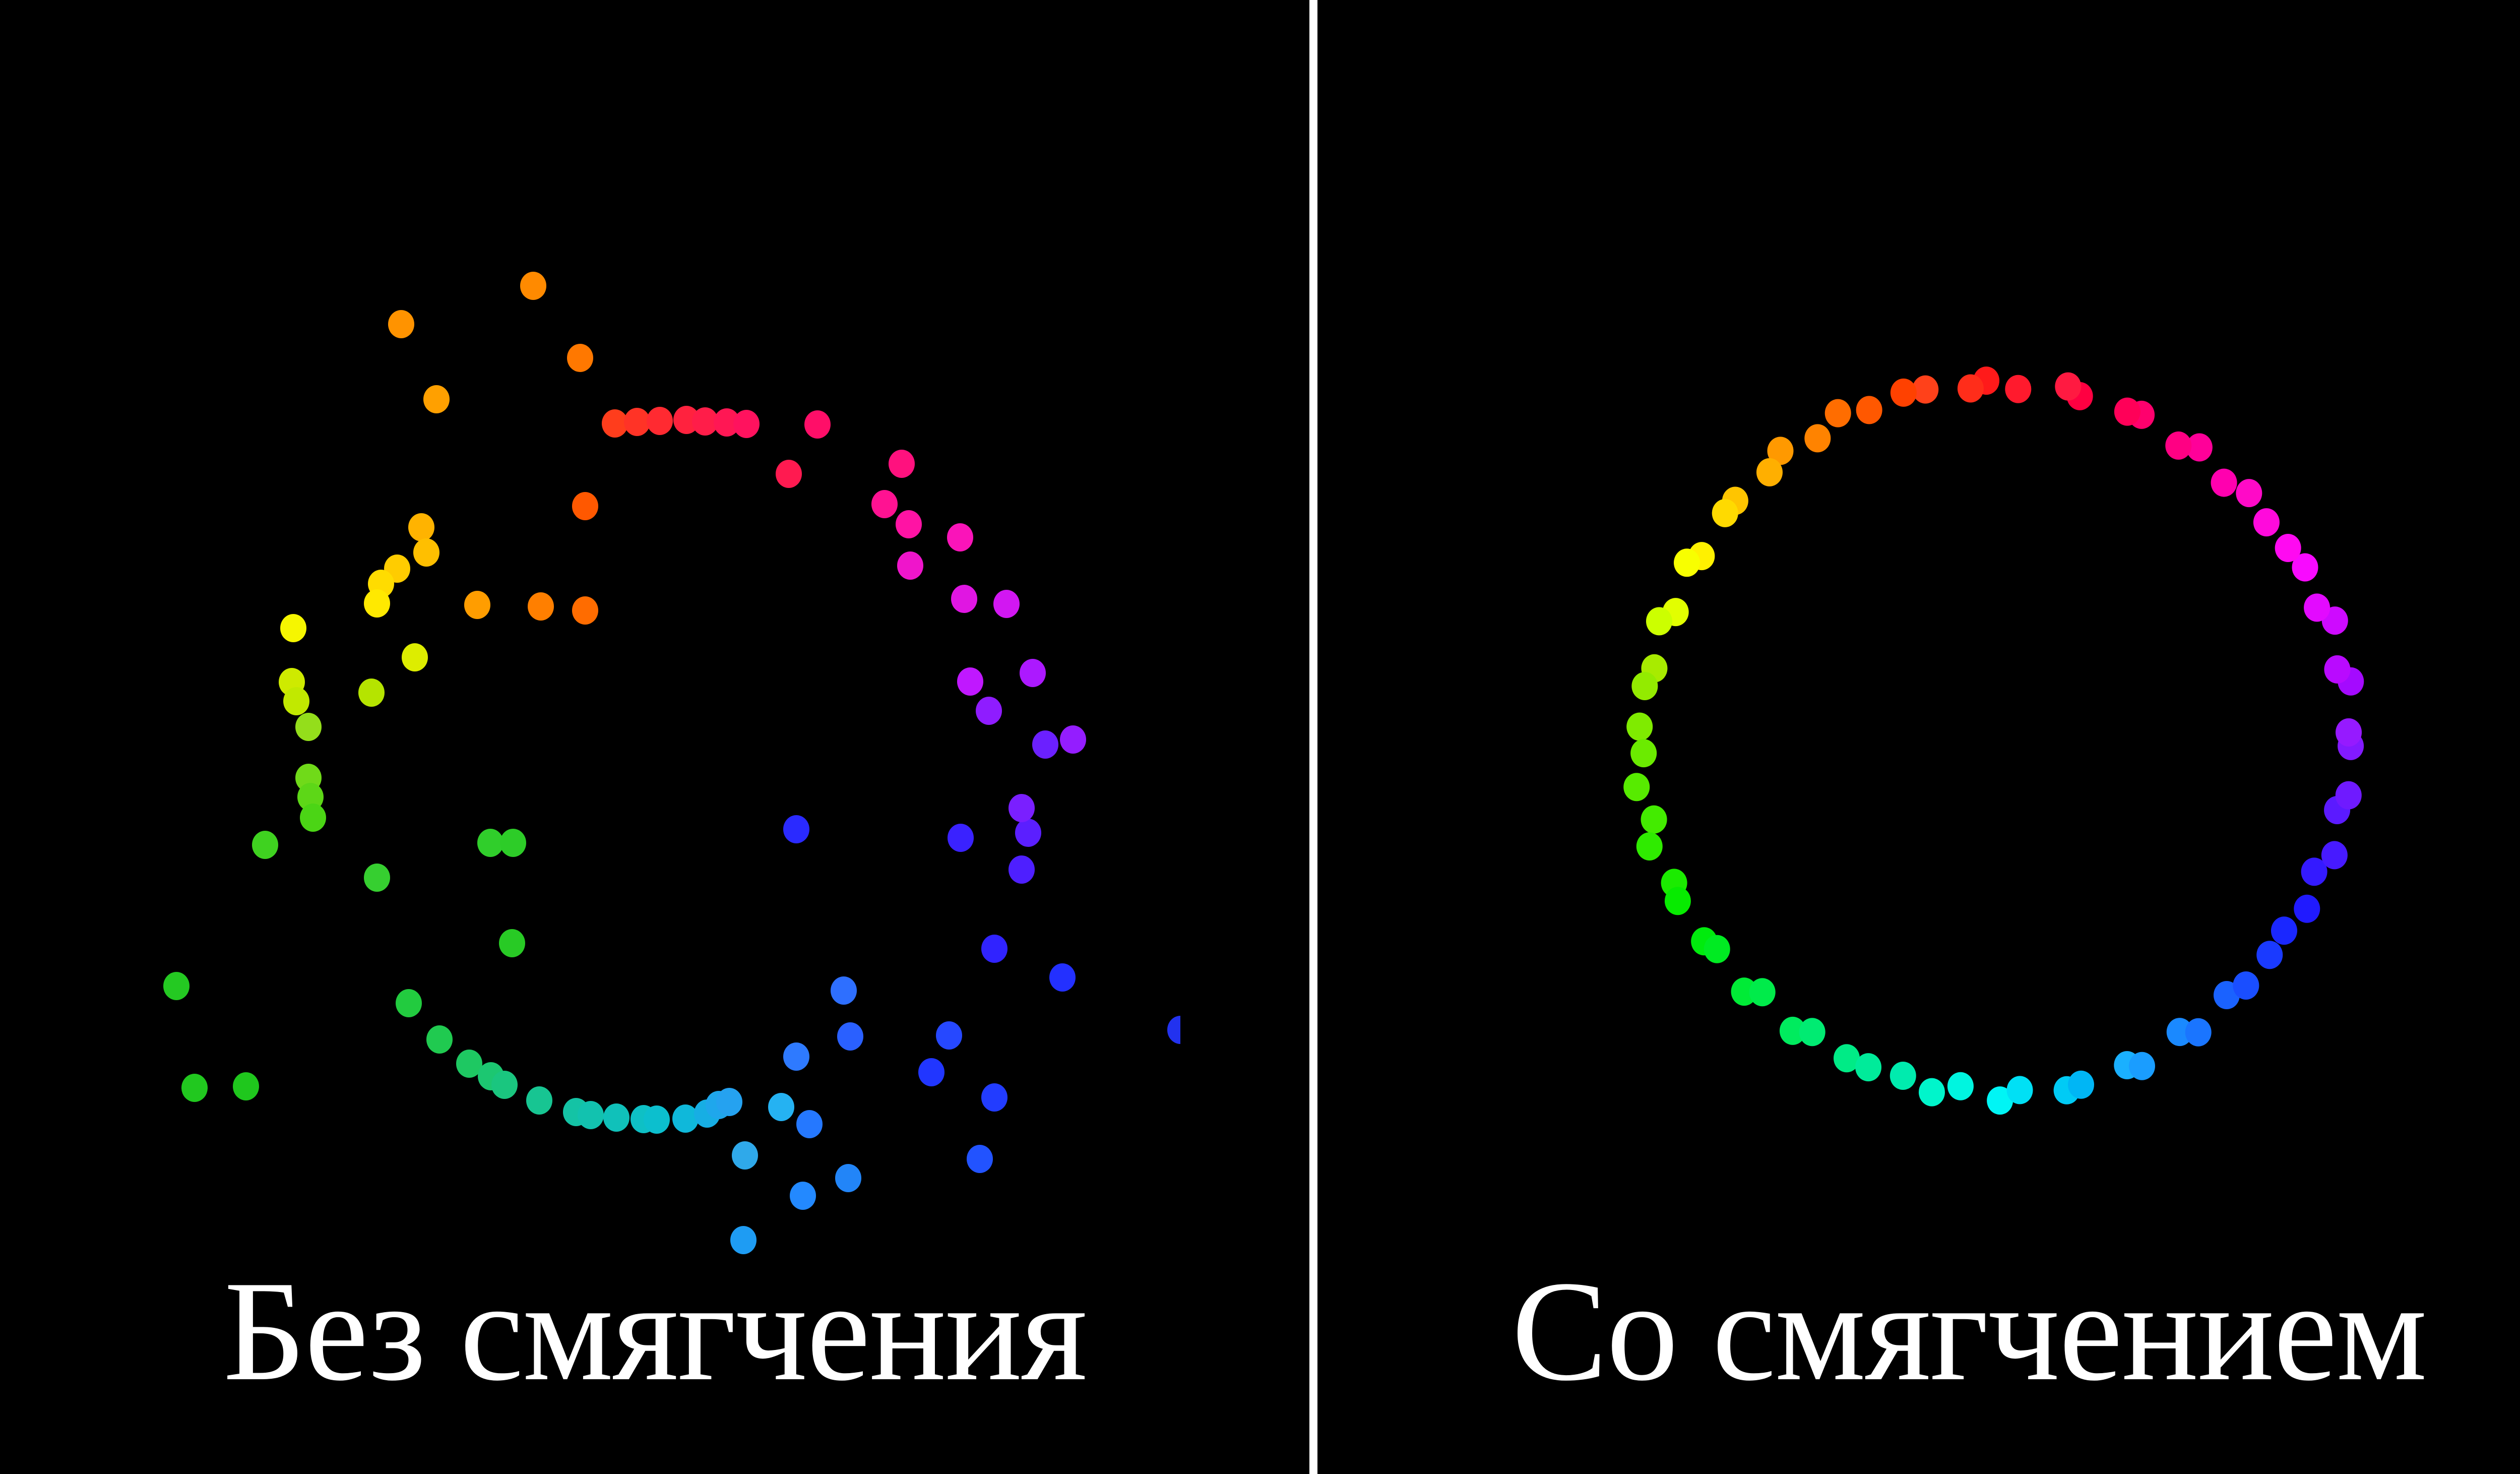 The height and width of the screenshot is (1474, 2520). What do you see at coordinates (1313, 737) in the screenshot?
I see `panel-divider` at bounding box center [1313, 737].